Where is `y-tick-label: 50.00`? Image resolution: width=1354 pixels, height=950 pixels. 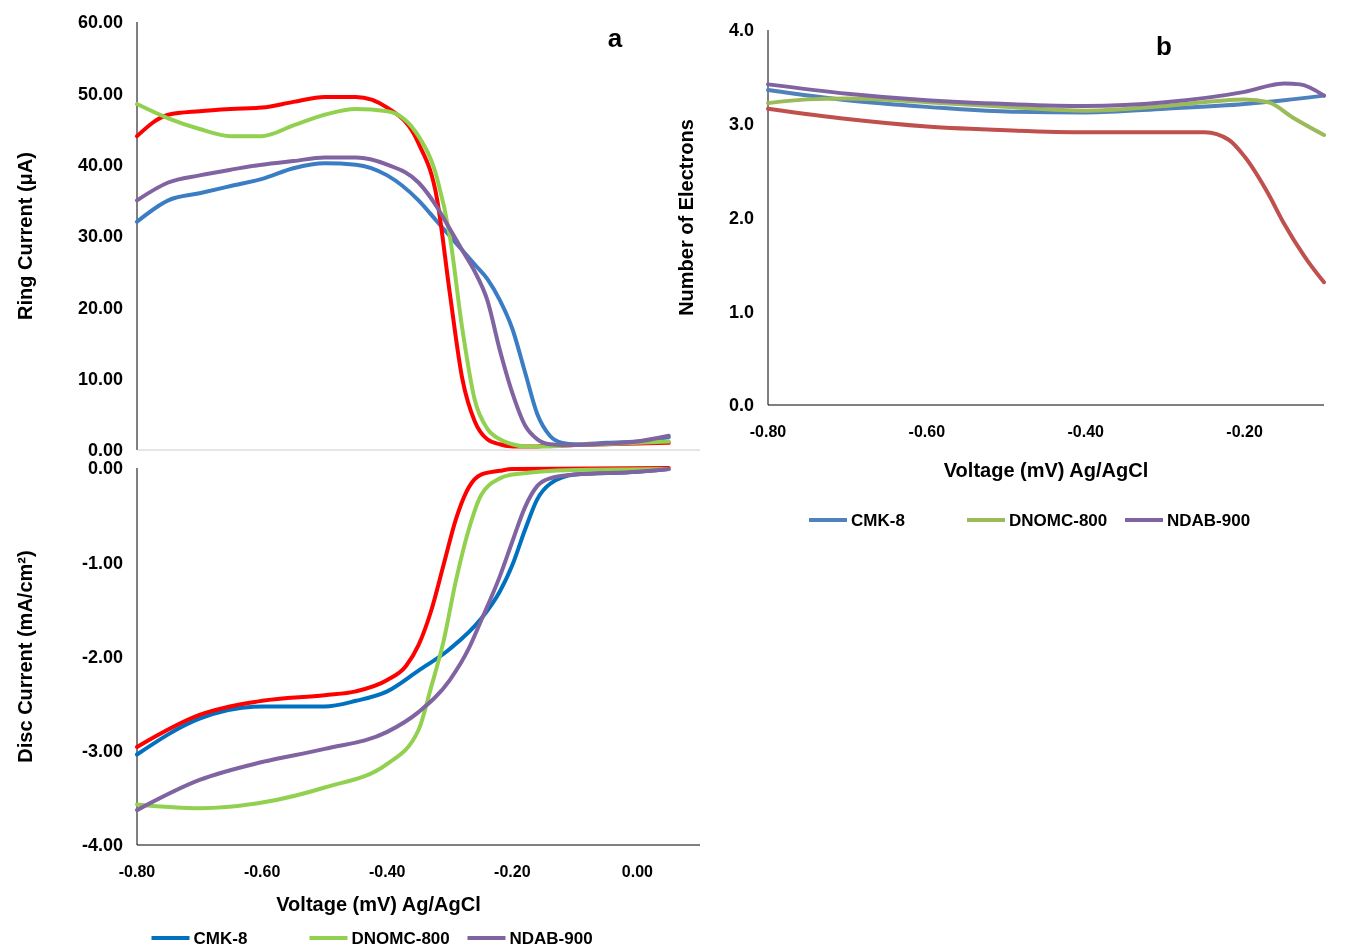 y-tick-label: 50.00 is located at coordinates (100, 93).